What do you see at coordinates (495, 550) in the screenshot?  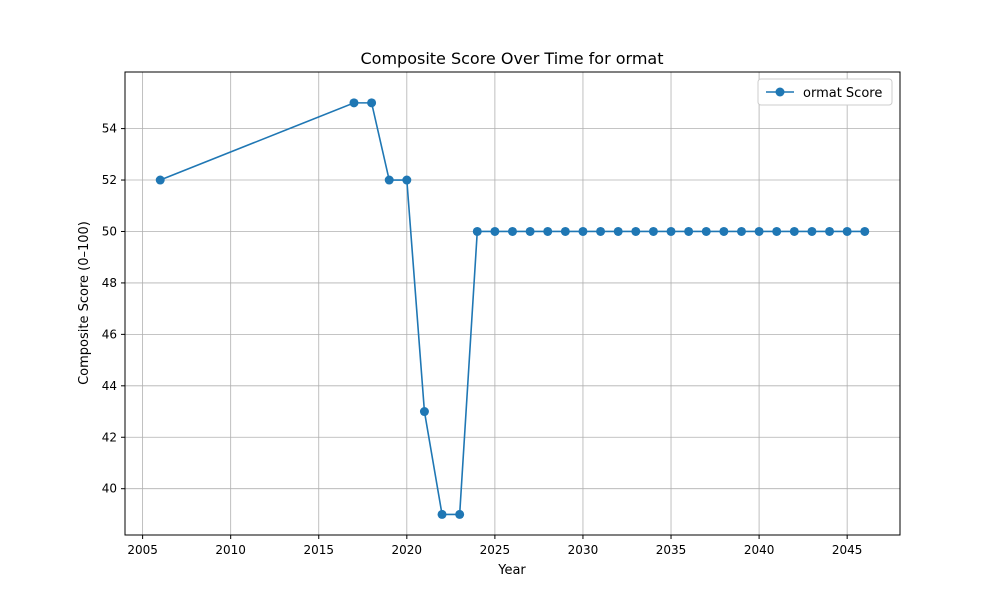 I see `x-tick-label: 2025` at bounding box center [495, 550].